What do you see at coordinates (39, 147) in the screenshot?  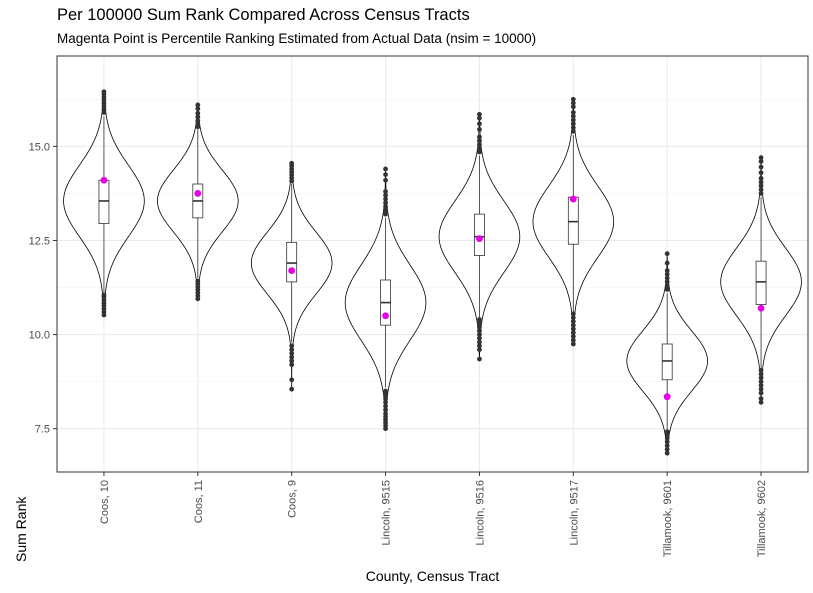 I see `y-tick-label: 15.0` at bounding box center [39, 147].